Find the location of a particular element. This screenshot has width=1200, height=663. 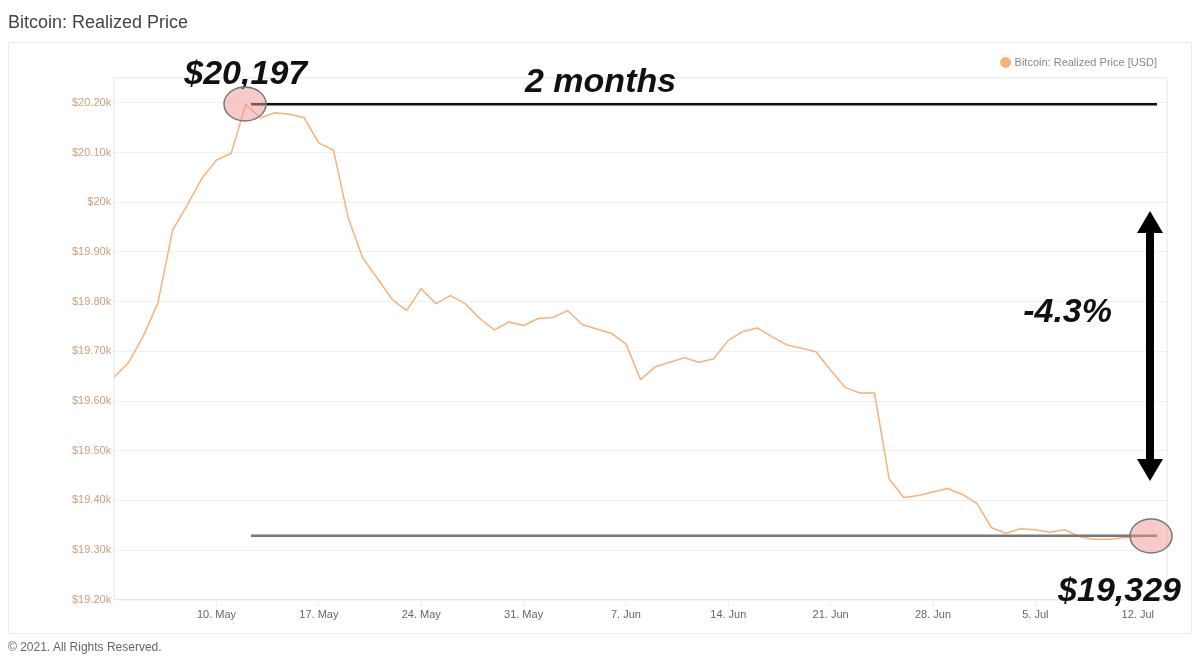

annotation: 2 months is located at coordinates (600, 79).